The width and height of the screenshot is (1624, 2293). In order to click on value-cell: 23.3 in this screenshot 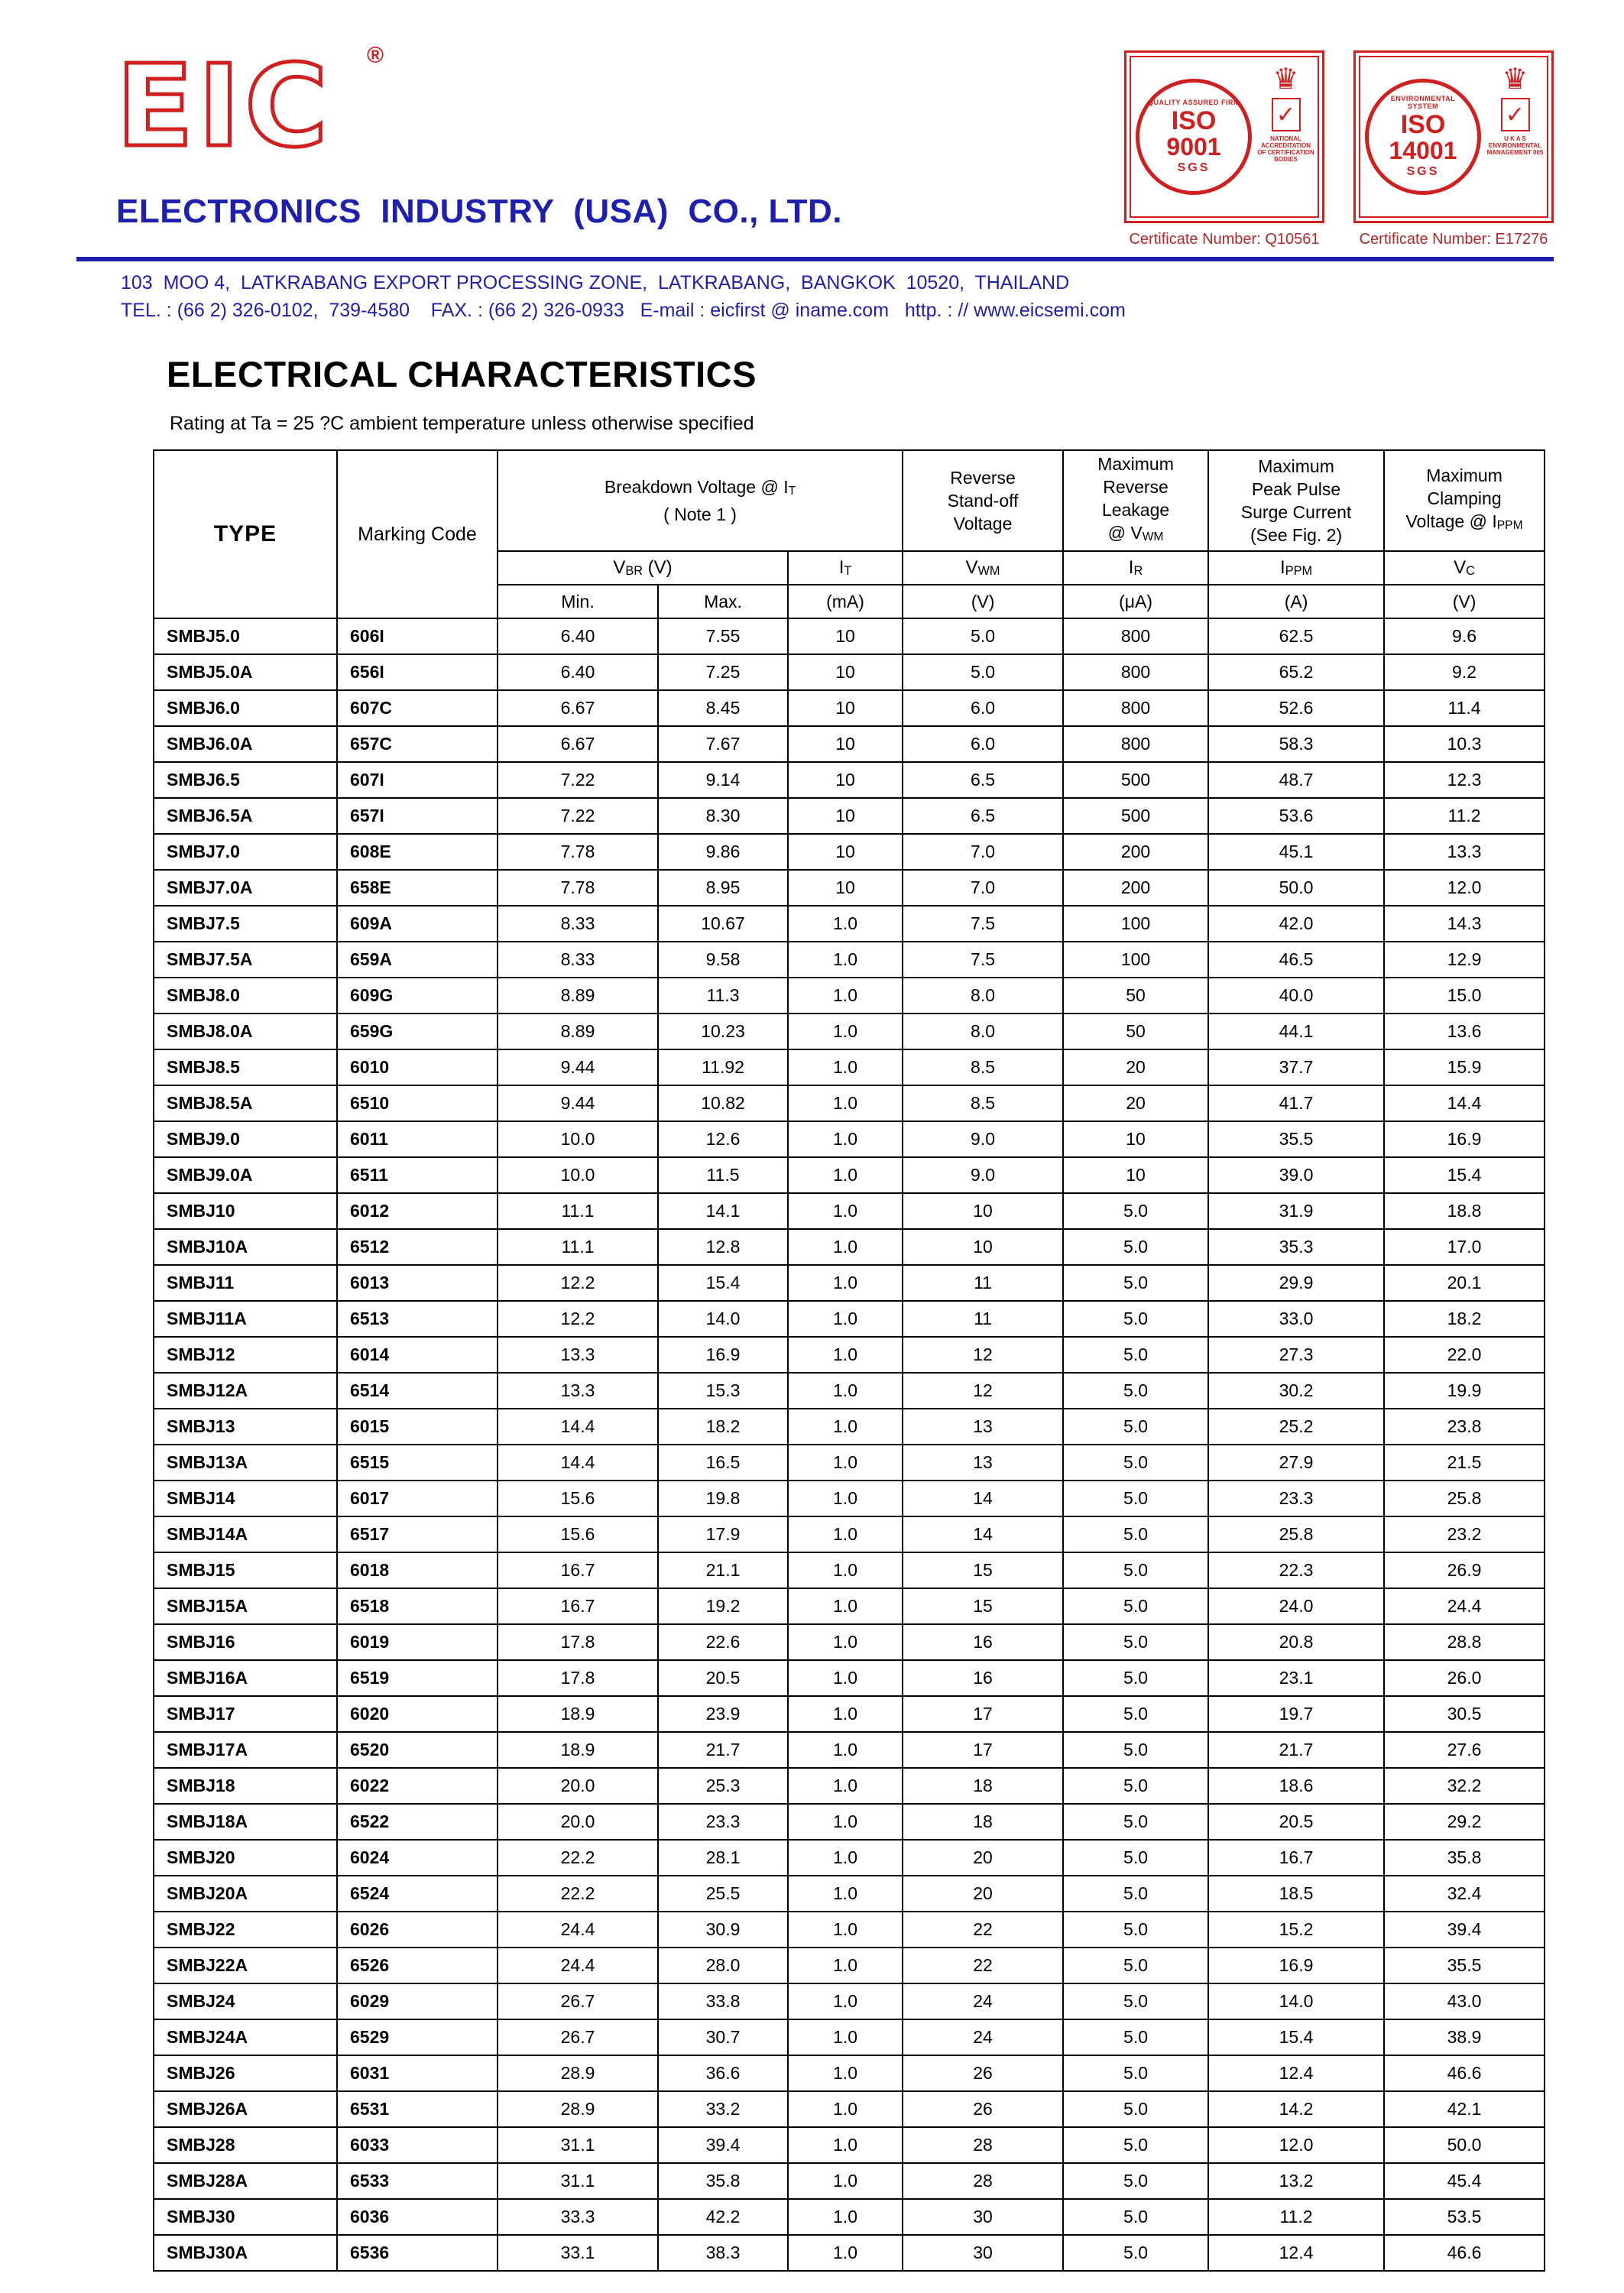, I will do `click(1296, 1498)`.